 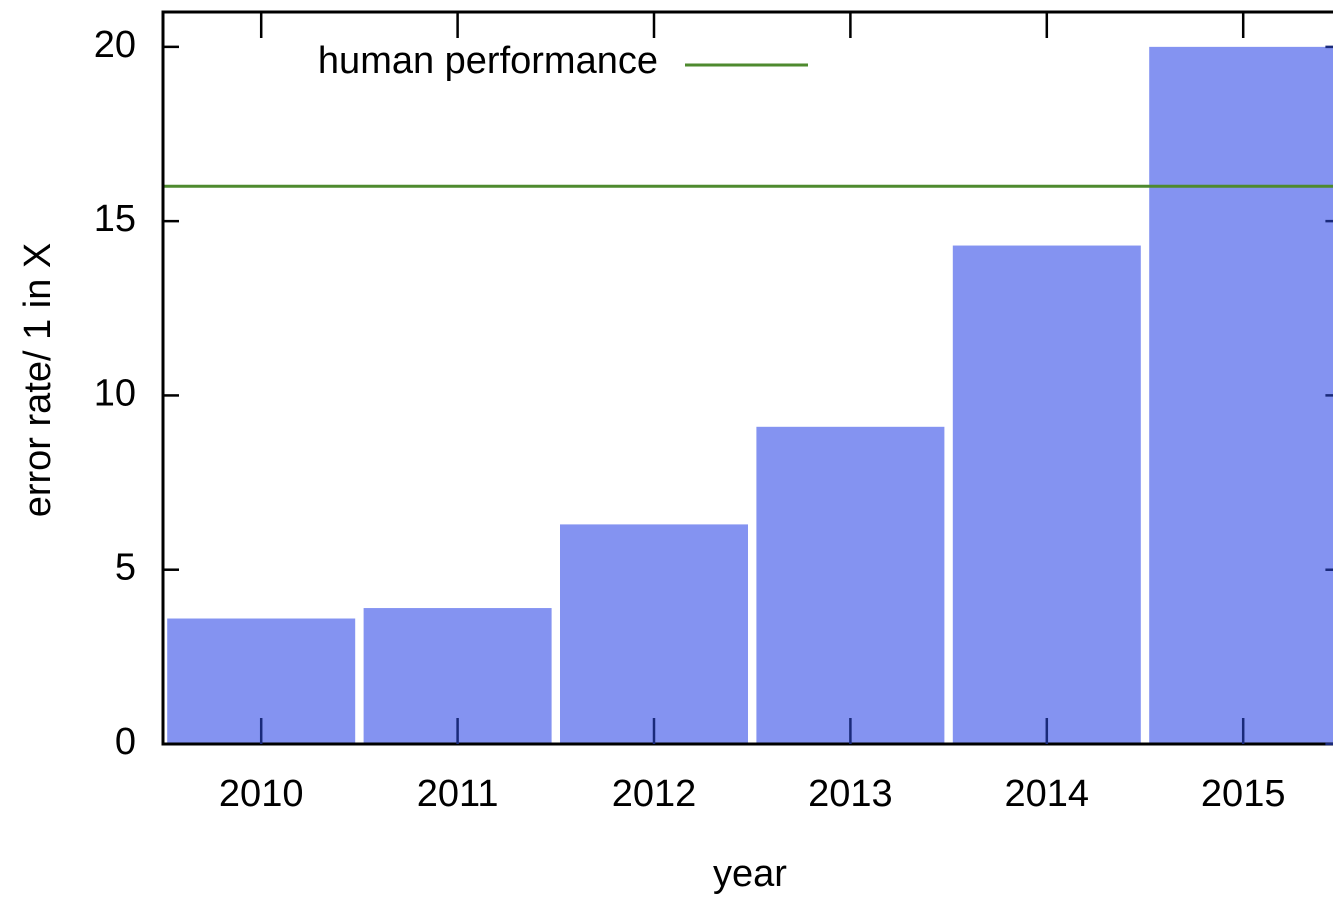 I want to click on x-tick-label: 2010, so click(x=261, y=794).